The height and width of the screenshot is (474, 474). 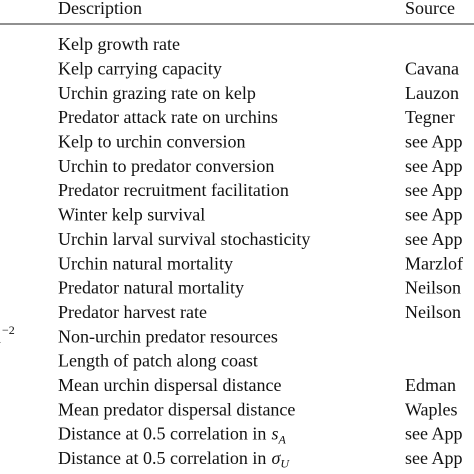 I want to click on description-symbol: σ, so click(x=276, y=458).